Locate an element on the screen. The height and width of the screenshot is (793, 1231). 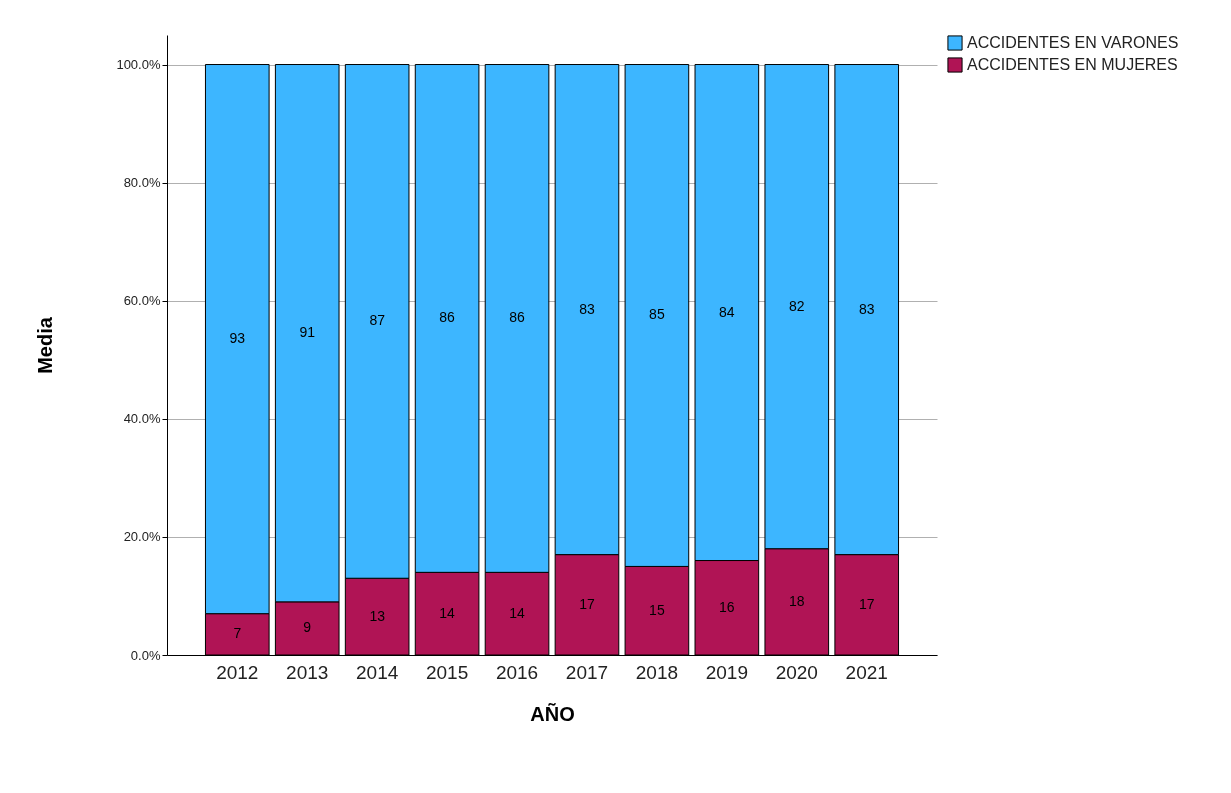
y-tick-label: 0.0% is located at coordinates (145, 655).